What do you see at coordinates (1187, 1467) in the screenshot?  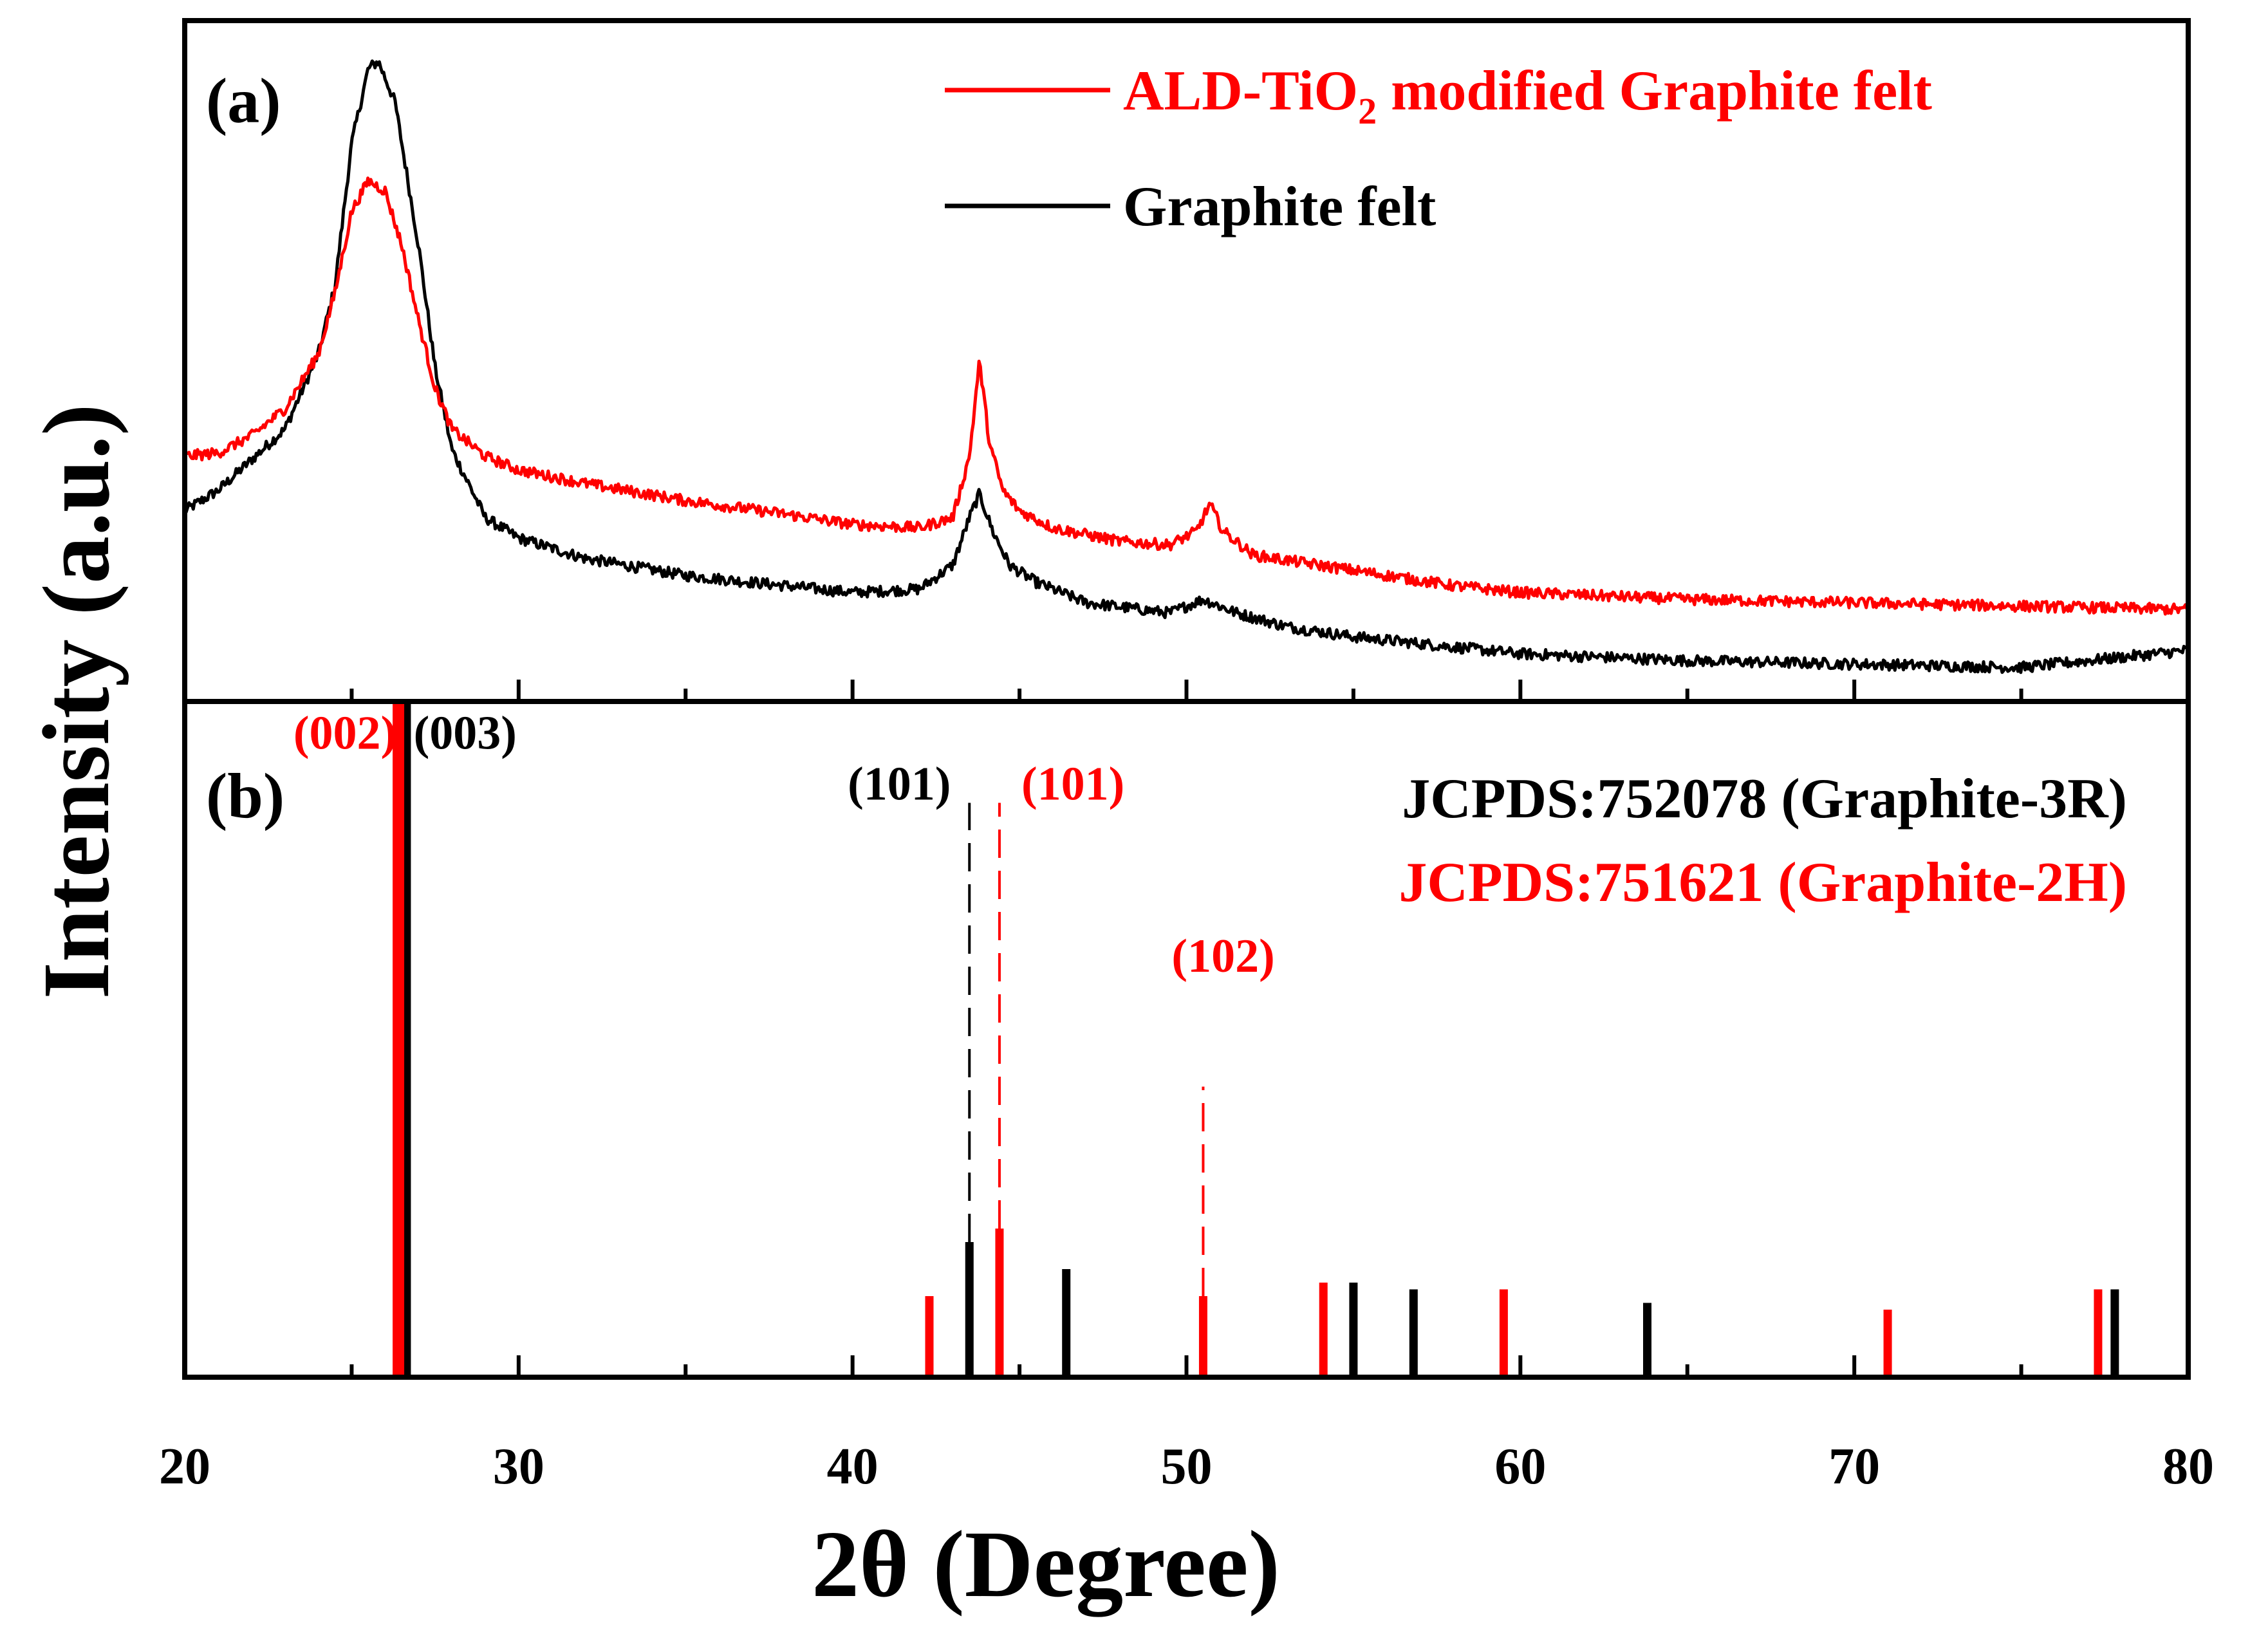 I see `x-tick-label: 50` at bounding box center [1187, 1467].